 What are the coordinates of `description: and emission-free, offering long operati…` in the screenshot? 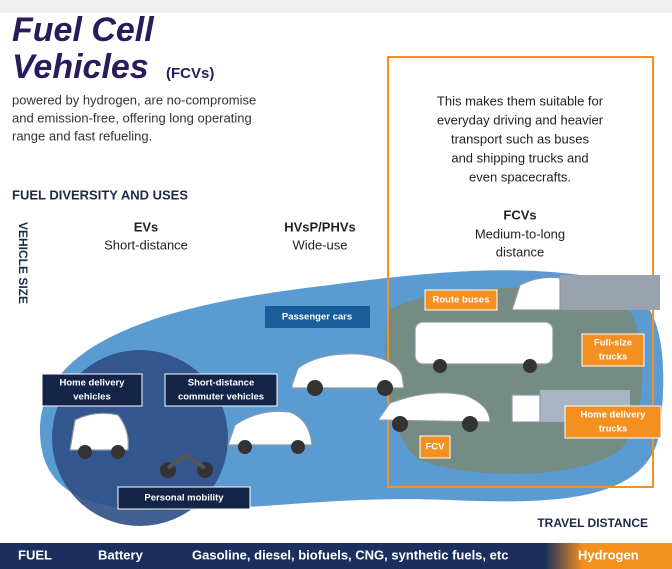 It's located at (132, 117).